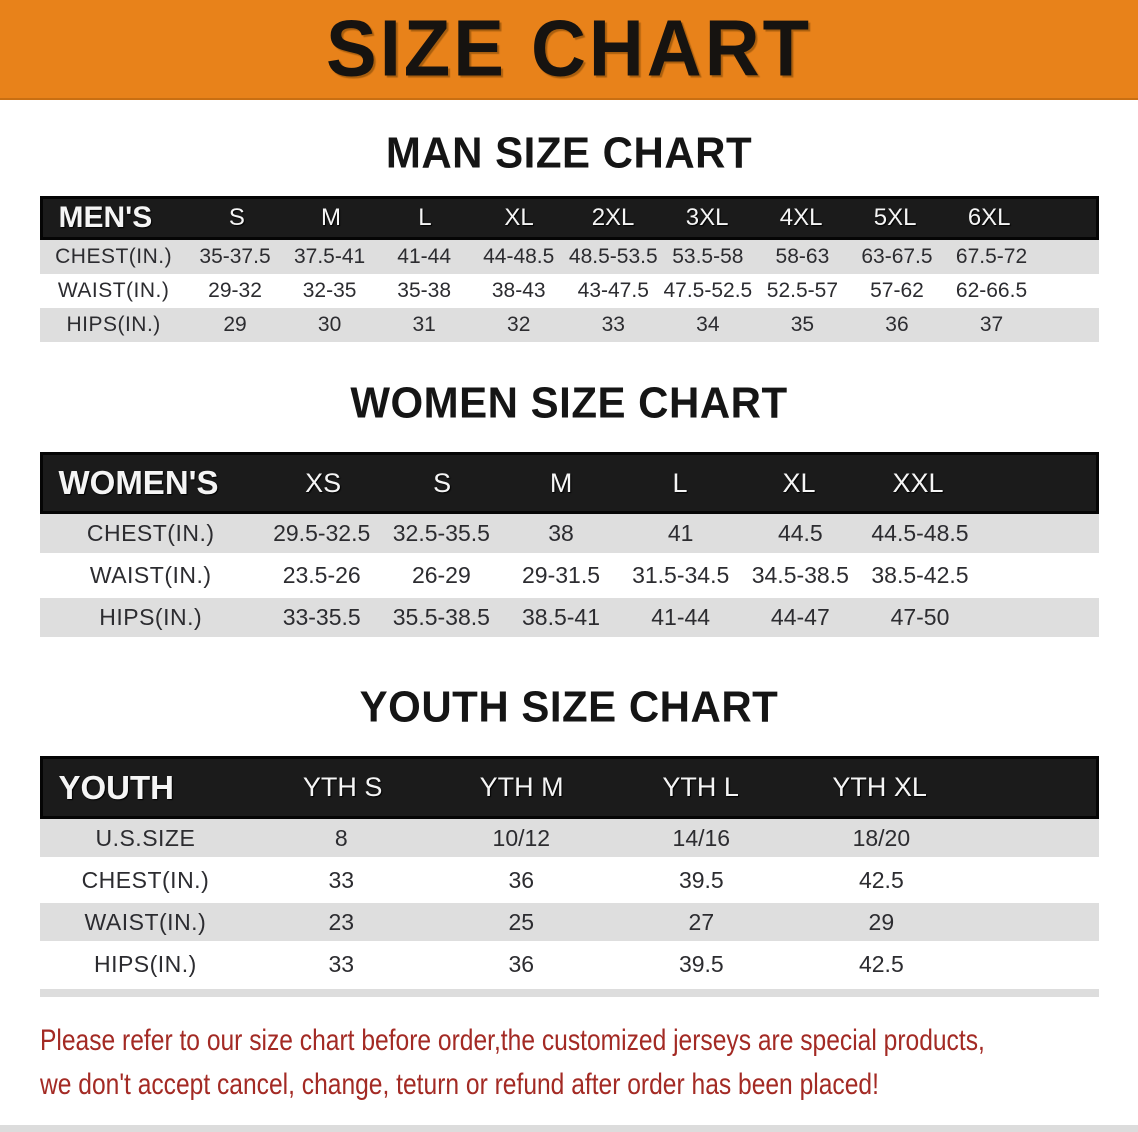  What do you see at coordinates (116, 787) in the screenshot?
I see `youth-table-header-label: YOUTH` at bounding box center [116, 787].